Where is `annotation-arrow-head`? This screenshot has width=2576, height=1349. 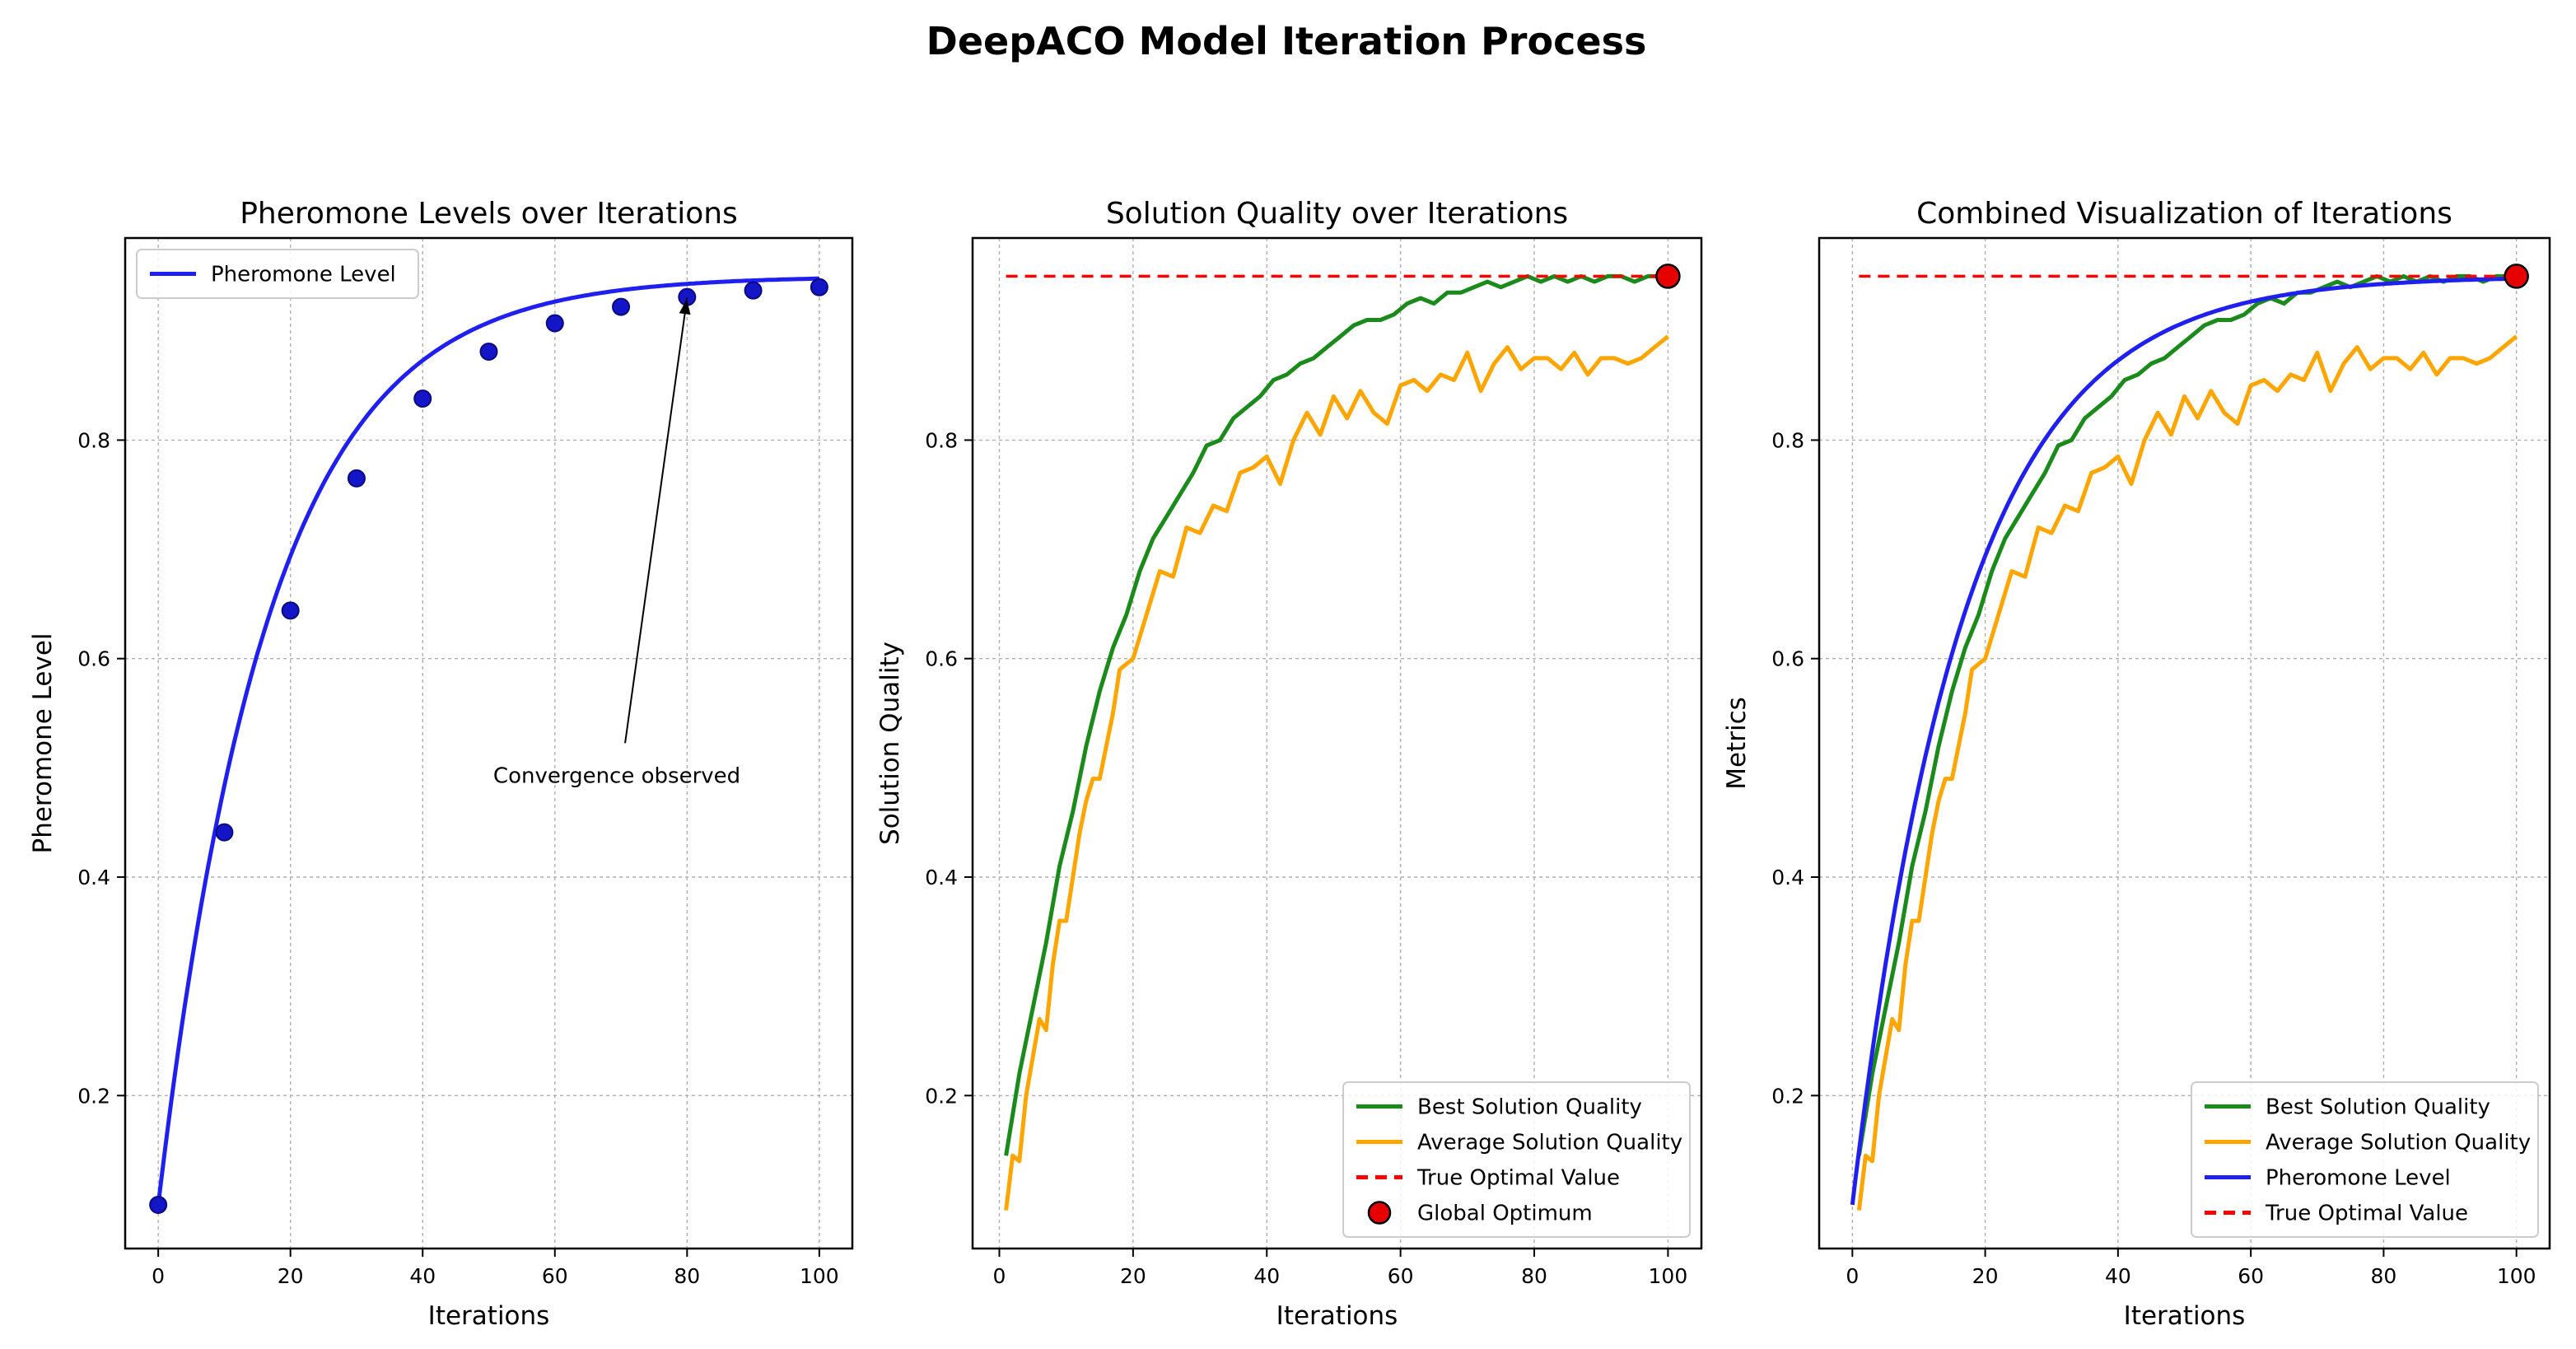 annotation-arrow-head is located at coordinates (685, 307).